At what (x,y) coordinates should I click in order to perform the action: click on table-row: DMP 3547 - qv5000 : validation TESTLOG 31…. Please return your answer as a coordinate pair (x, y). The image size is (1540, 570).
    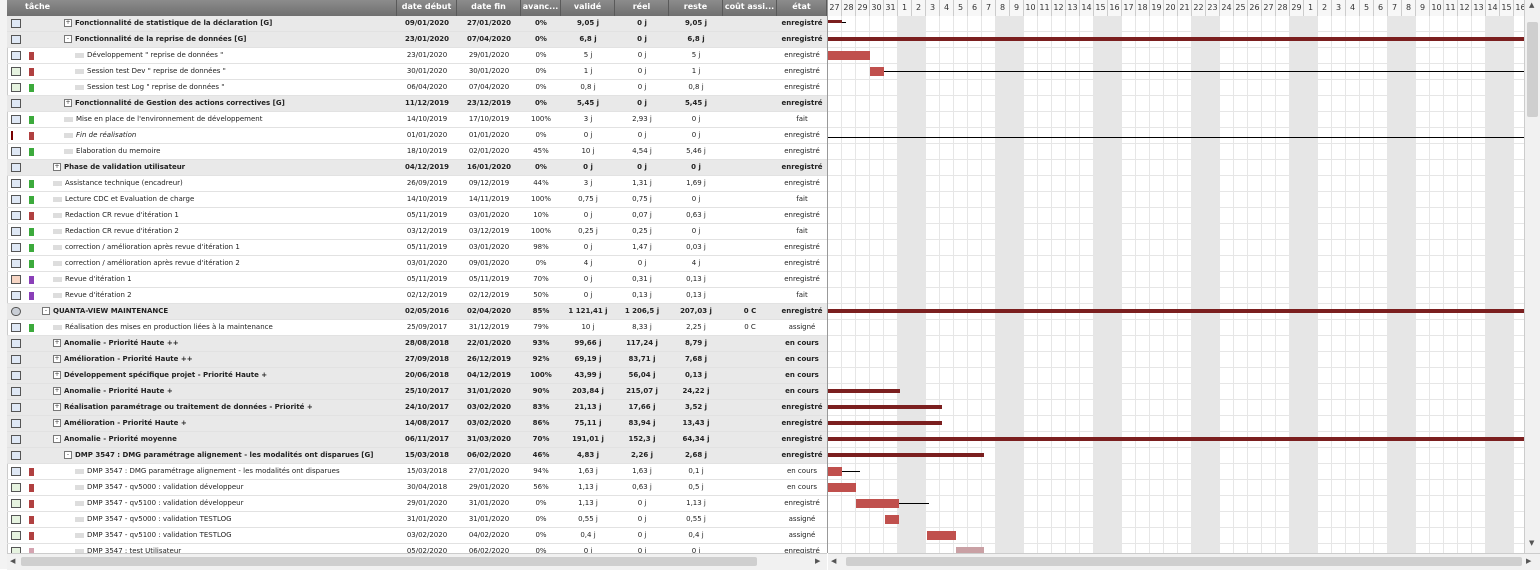
    Looking at the image, I should click on (417, 520).